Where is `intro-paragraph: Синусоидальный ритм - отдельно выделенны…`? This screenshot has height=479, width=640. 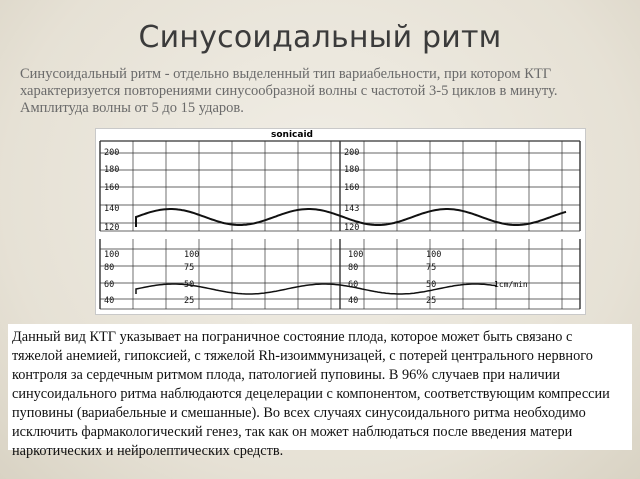 intro-paragraph: Синусоидальный ритм - отдельно выделенны… is located at coordinates (289, 91).